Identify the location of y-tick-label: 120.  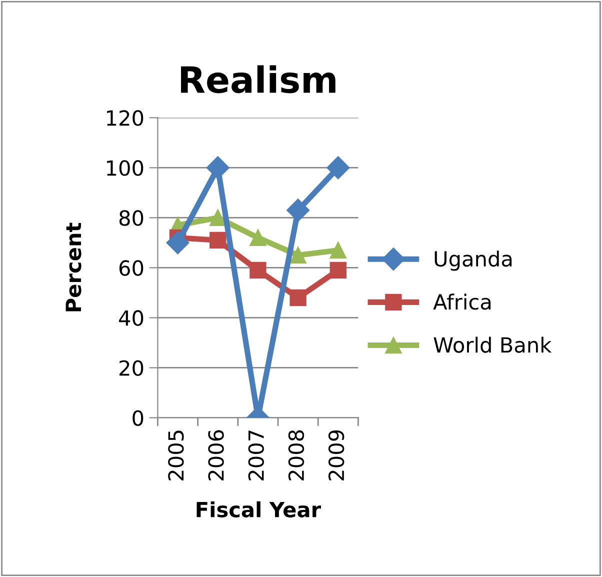
(125, 118).